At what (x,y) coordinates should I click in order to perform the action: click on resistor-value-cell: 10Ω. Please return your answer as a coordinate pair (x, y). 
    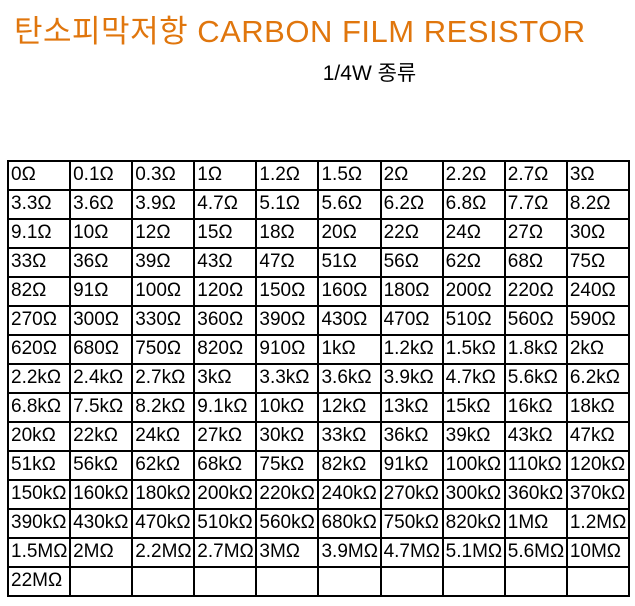
    Looking at the image, I should click on (101, 233).